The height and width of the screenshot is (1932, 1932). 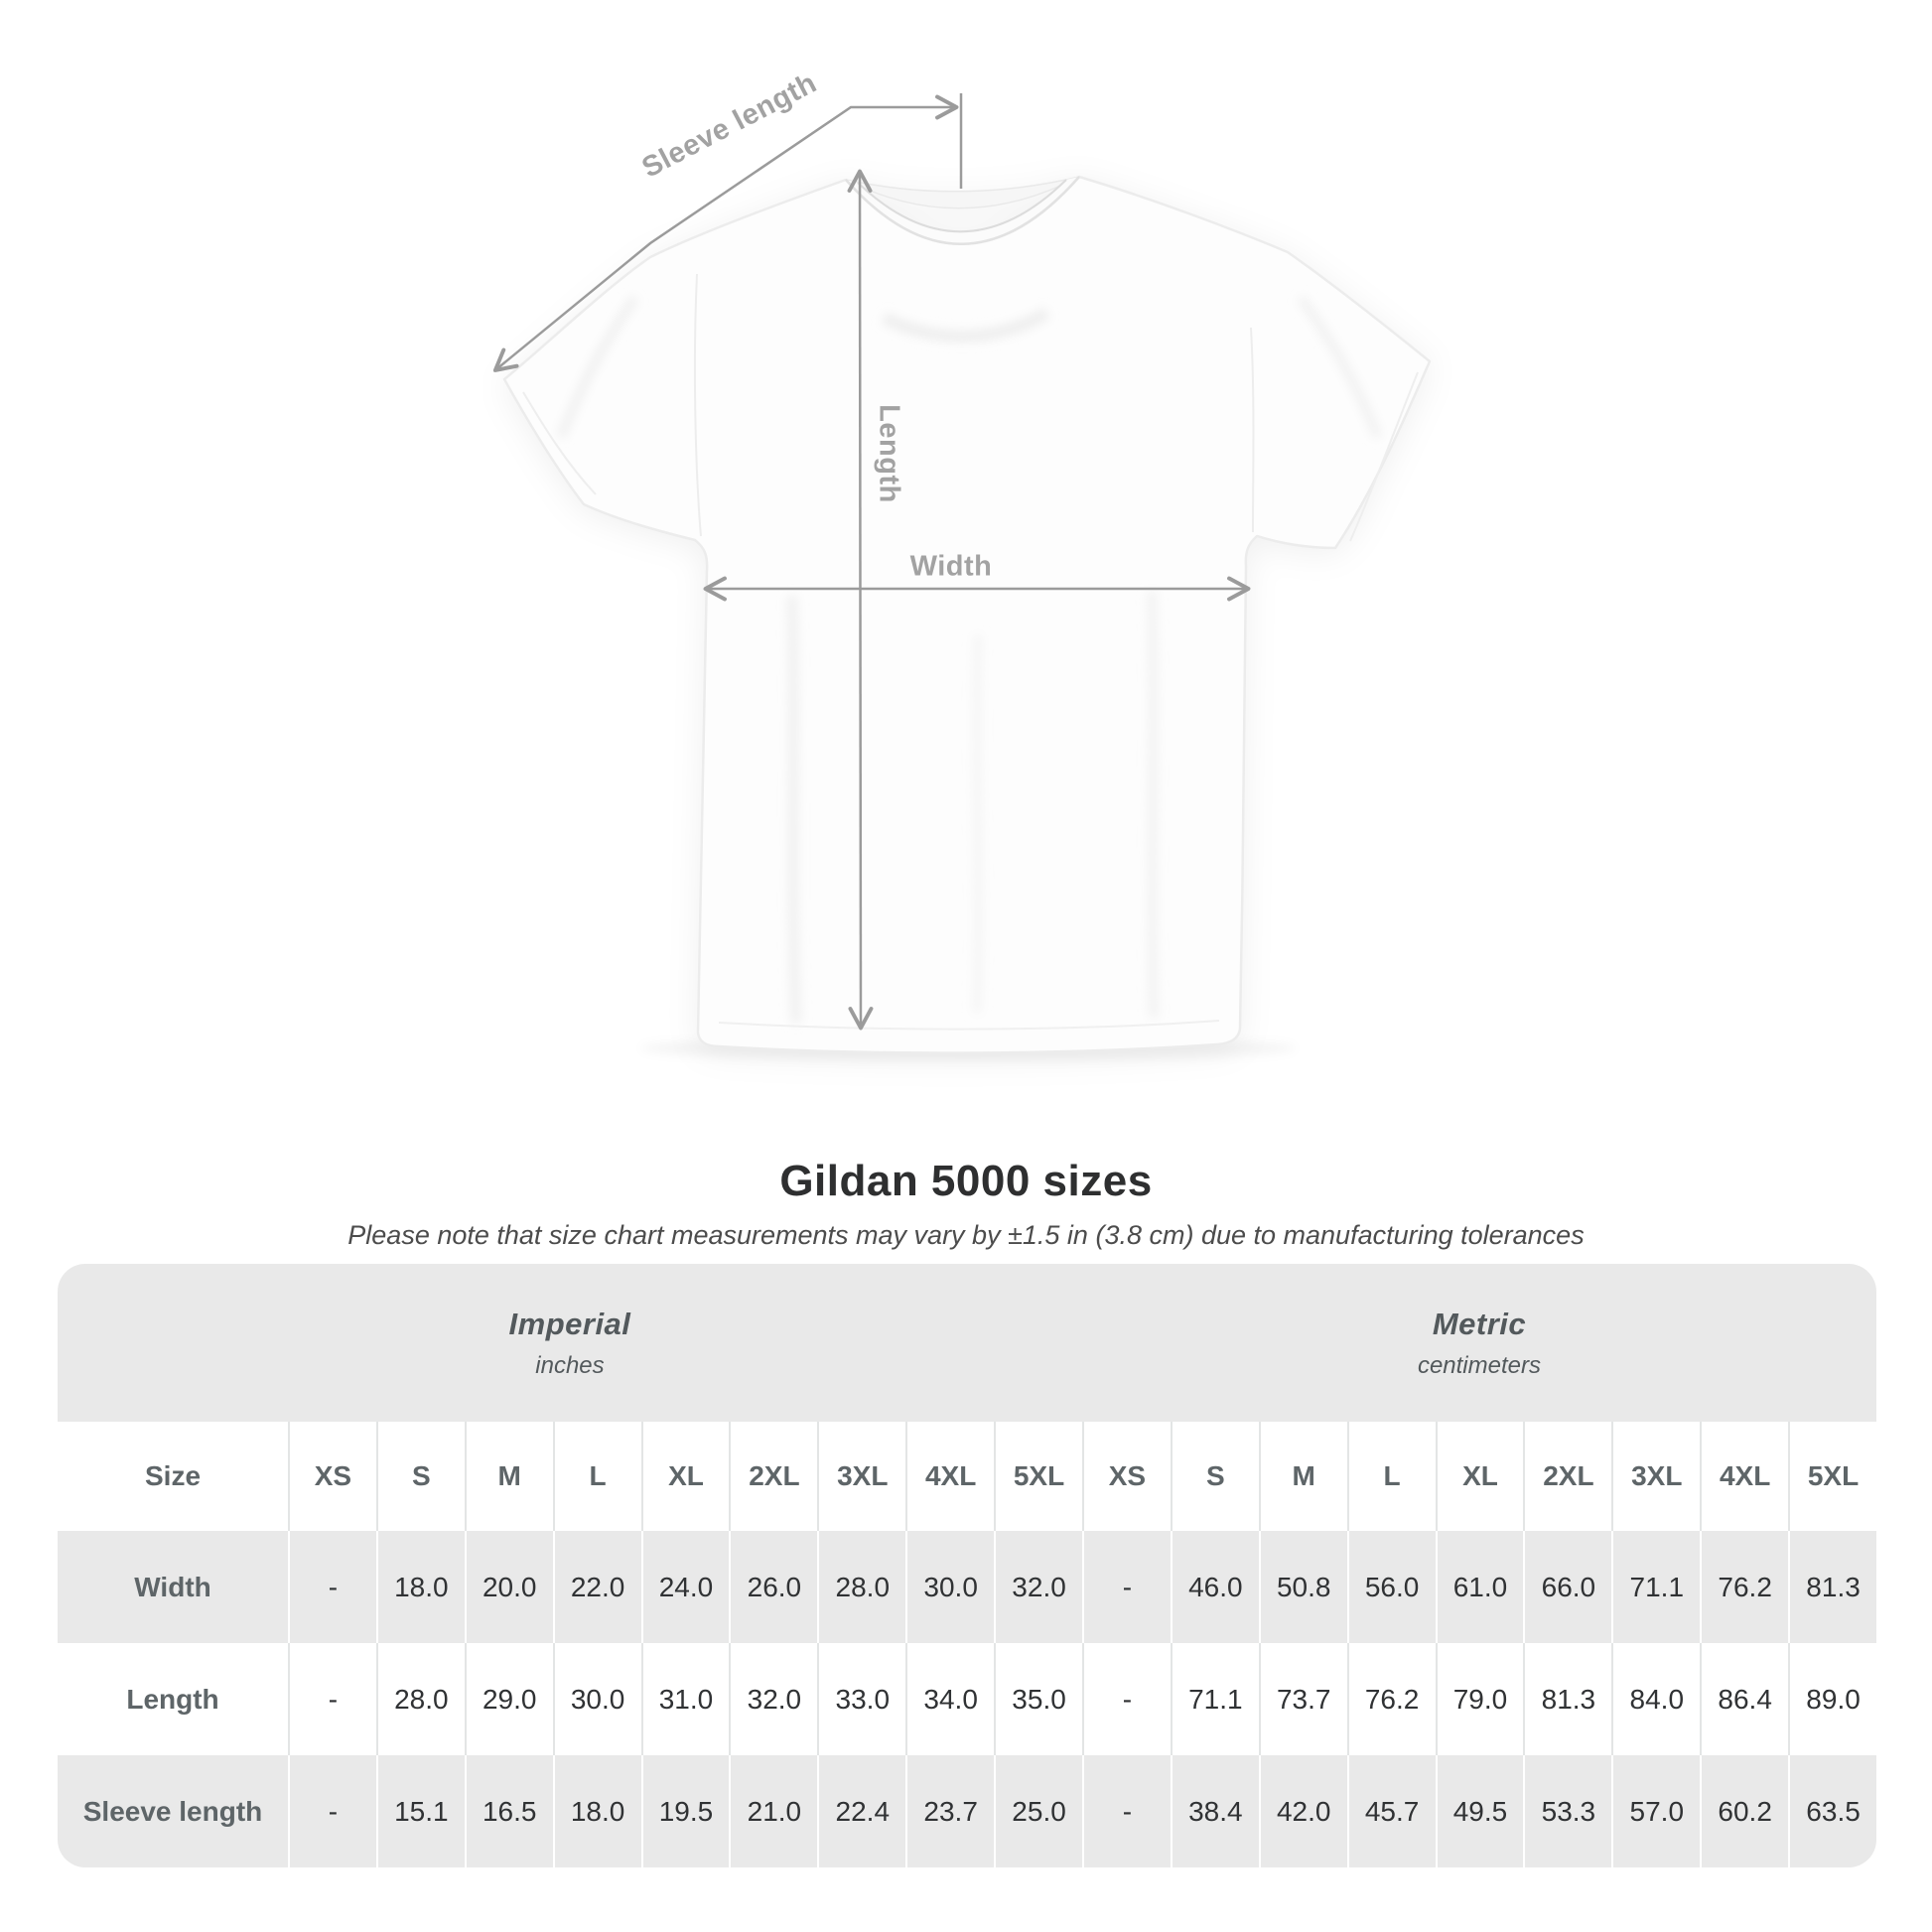 What do you see at coordinates (1567, 1587) in the screenshot?
I see `table-cell: 66.0` at bounding box center [1567, 1587].